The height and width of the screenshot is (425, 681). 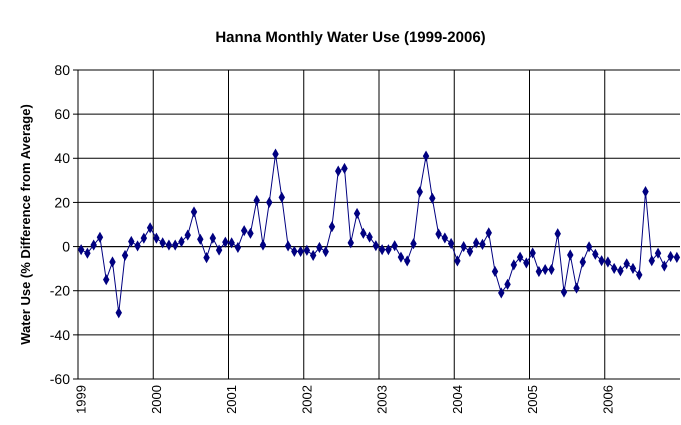 What do you see at coordinates (457, 399) in the screenshot?
I see `x-tick-label: 2004` at bounding box center [457, 399].